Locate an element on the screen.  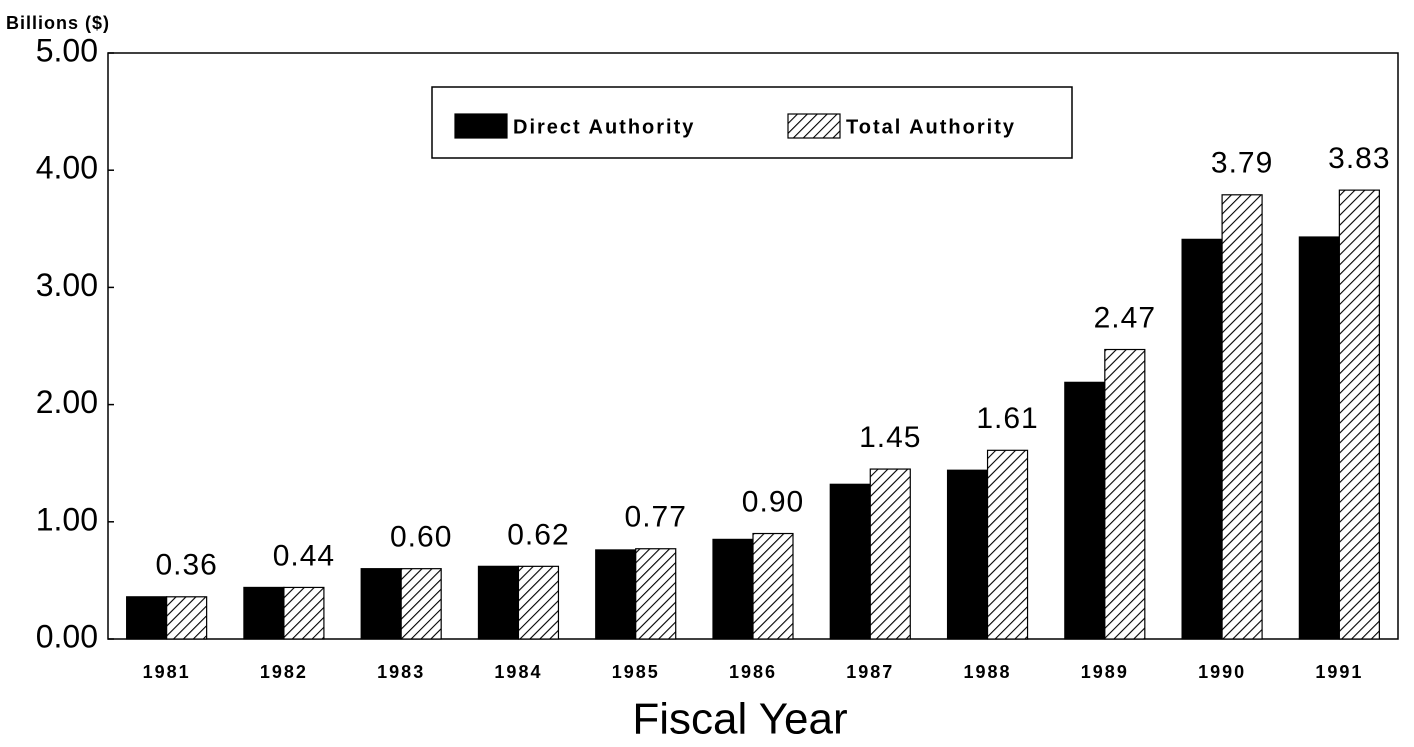
x-tick-label: 1983 is located at coordinates (401, 672).